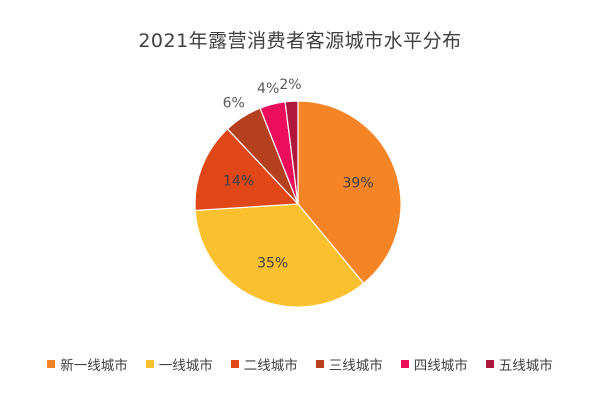 The height and width of the screenshot is (400, 600). What do you see at coordinates (185, 366) in the screenshot?
I see `legend-label-2: 一线城市` at bounding box center [185, 366].